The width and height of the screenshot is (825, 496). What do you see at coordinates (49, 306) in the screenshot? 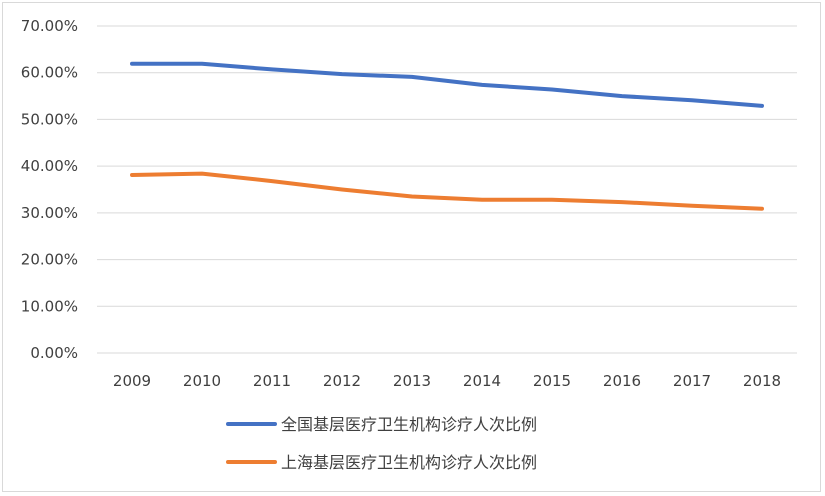
I see `y-tick-label: 10.00%` at bounding box center [49, 306].